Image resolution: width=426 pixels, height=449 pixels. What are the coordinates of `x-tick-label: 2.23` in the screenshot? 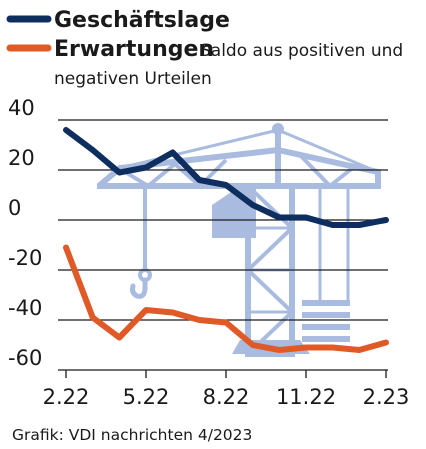 It's located at (386, 397).